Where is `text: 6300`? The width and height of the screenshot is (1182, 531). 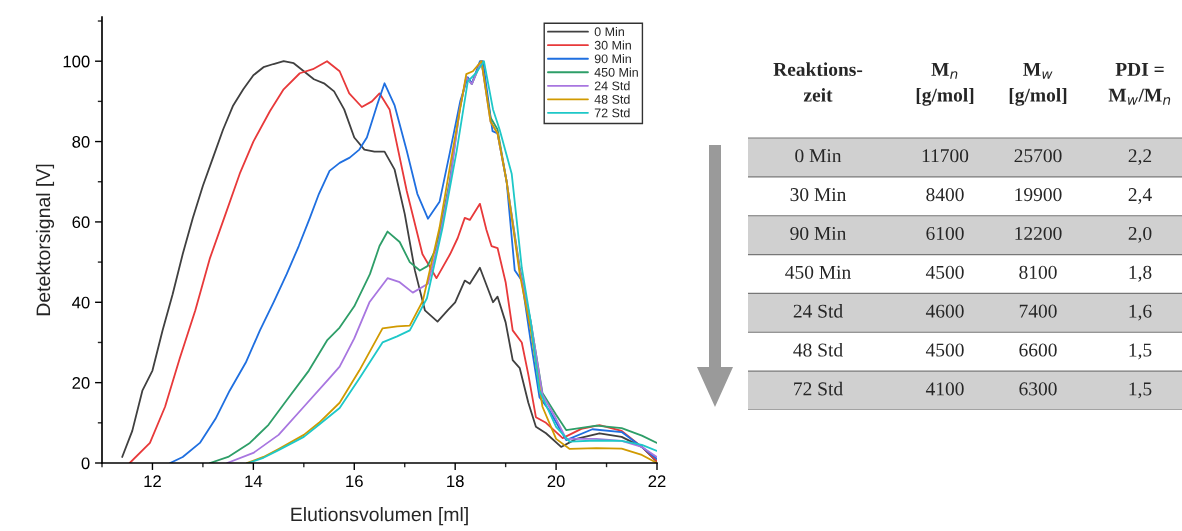
text: 6300 is located at coordinates (1038, 389).